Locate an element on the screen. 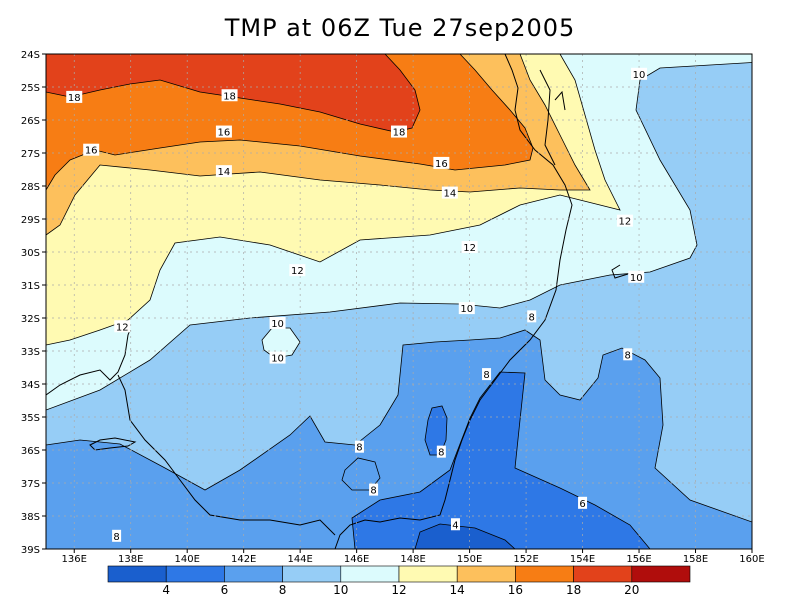  lat-tick-label: 29S is located at coordinates (30, 220).